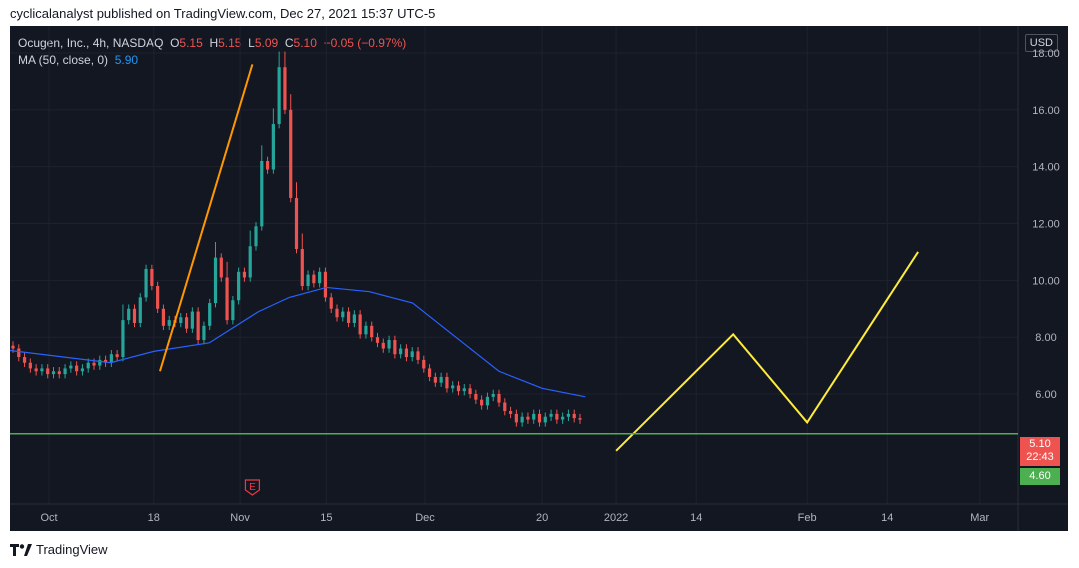 This screenshot has height=568, width=1079. What do you see at coordinates (63, 60) in the screenshot?
I see `ma-label: MA (50, close, 0)` at bounding box center [63, 60].